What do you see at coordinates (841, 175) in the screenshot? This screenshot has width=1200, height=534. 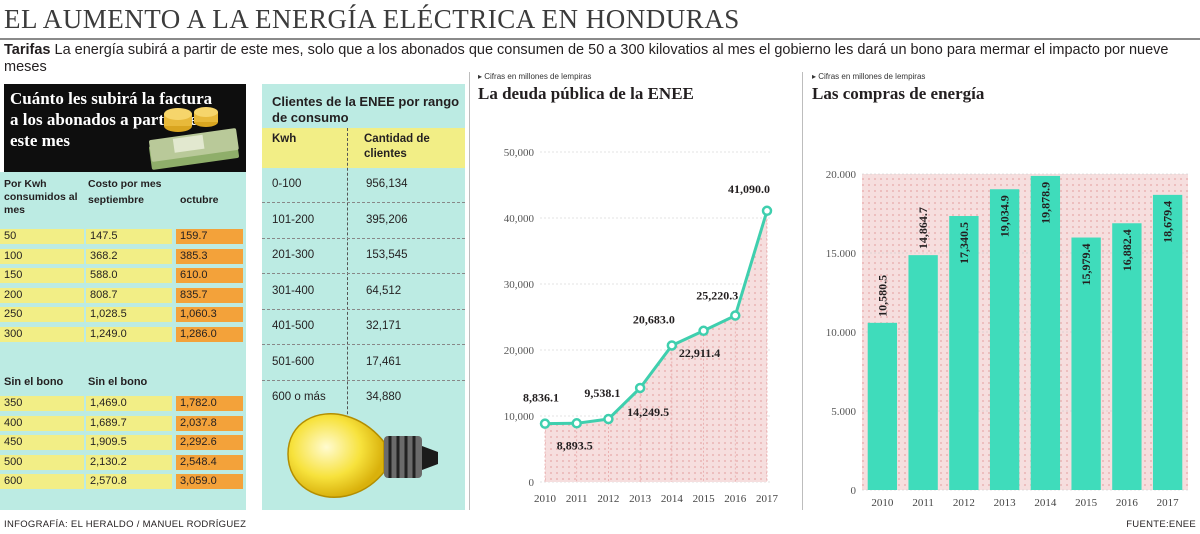 I see `y-tick-label: 20.000` at bounding box center [841, 175].